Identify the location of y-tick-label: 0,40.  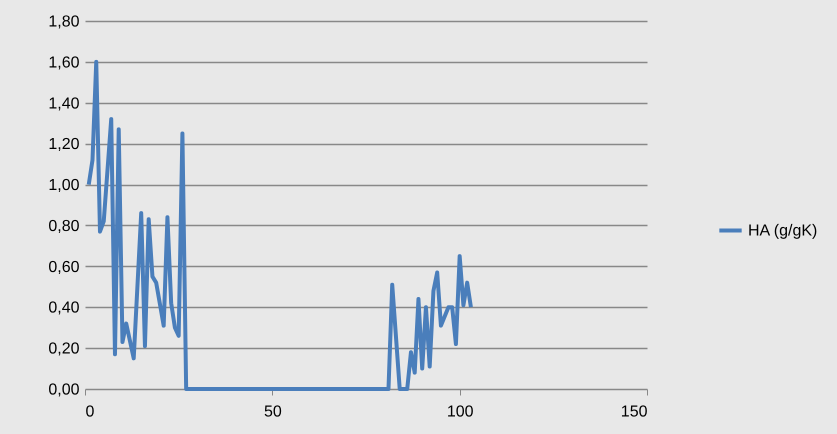
(64, 308).